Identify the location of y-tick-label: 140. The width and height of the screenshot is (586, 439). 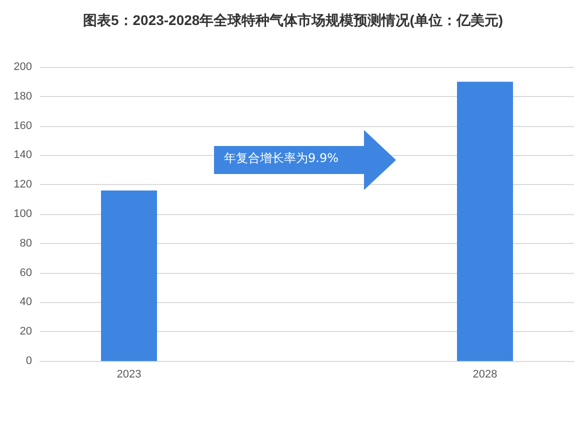
(23, 155).